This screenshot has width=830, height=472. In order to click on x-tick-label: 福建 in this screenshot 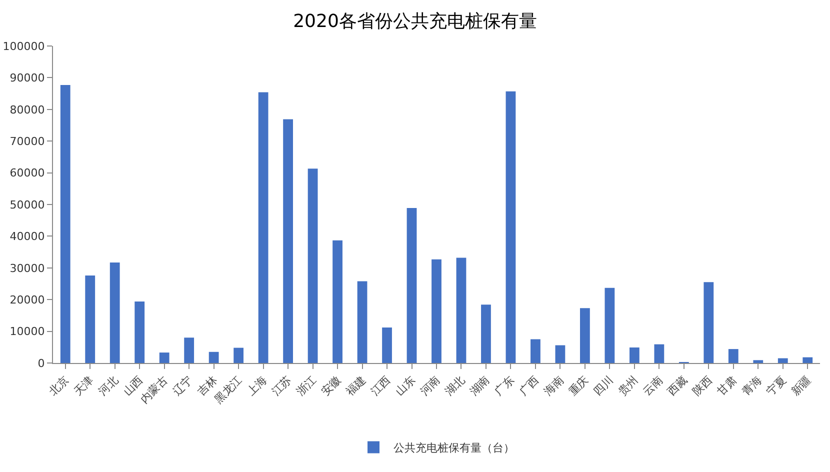, I will do `click(356, 386)`.